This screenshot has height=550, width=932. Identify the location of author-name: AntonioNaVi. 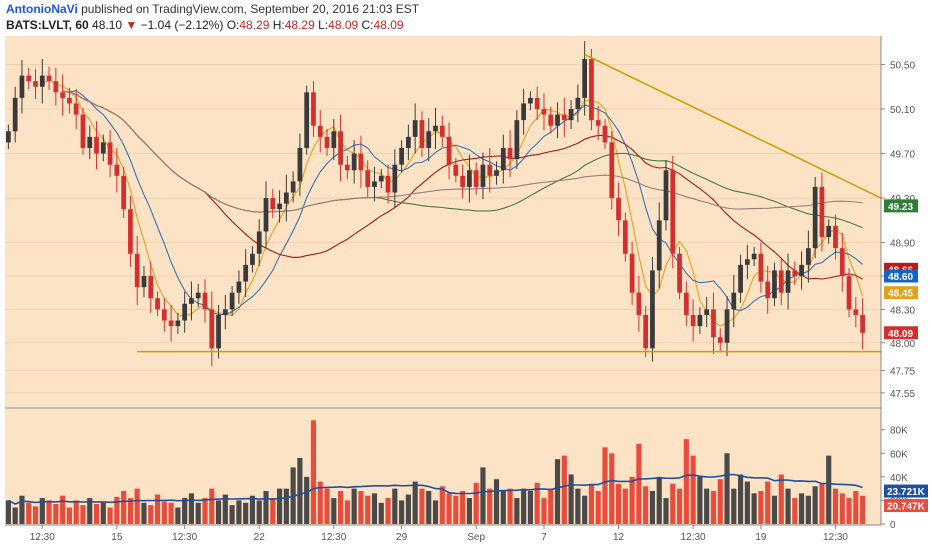
(42, 9).